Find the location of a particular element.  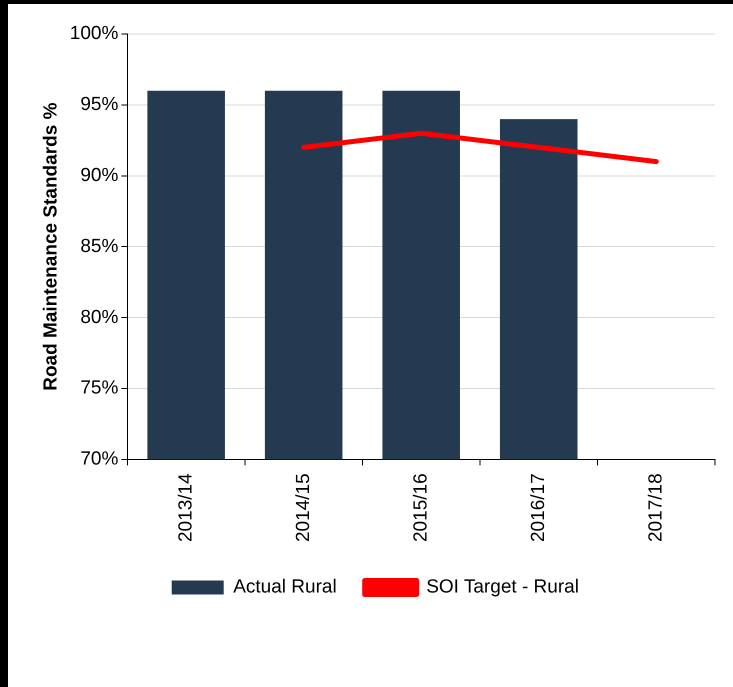

x-tick-label: 2015/16 is located at coordinates (421, 507).